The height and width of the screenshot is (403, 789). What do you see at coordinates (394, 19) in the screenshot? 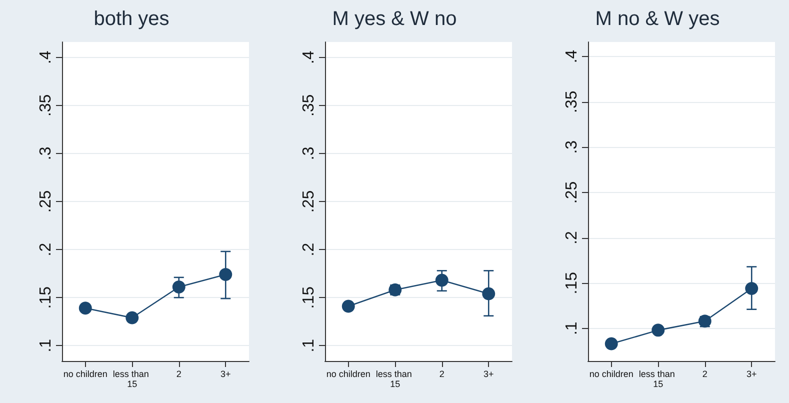
I see `chart-title: M yes & W no` at bounding box center [394, 19].